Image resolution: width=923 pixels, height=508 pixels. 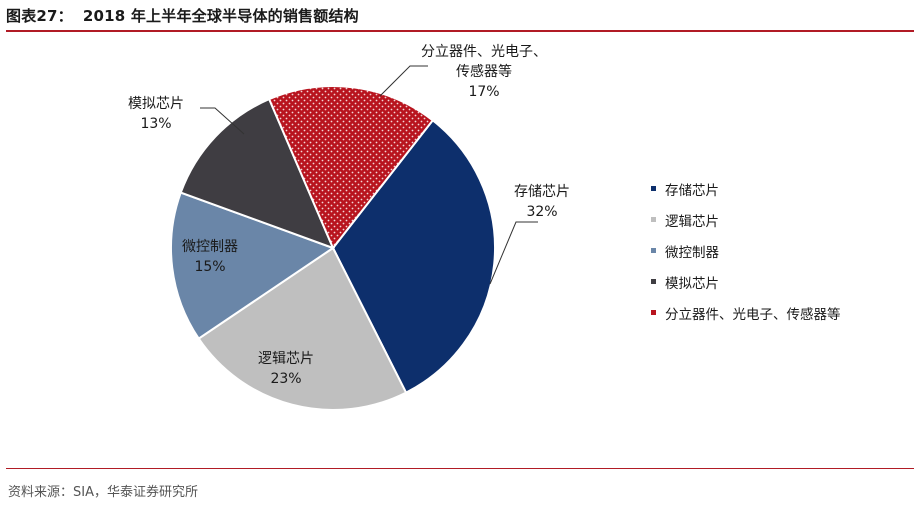 I want to click on legend-entry: 存储芯片, so click(x=692, y=191).